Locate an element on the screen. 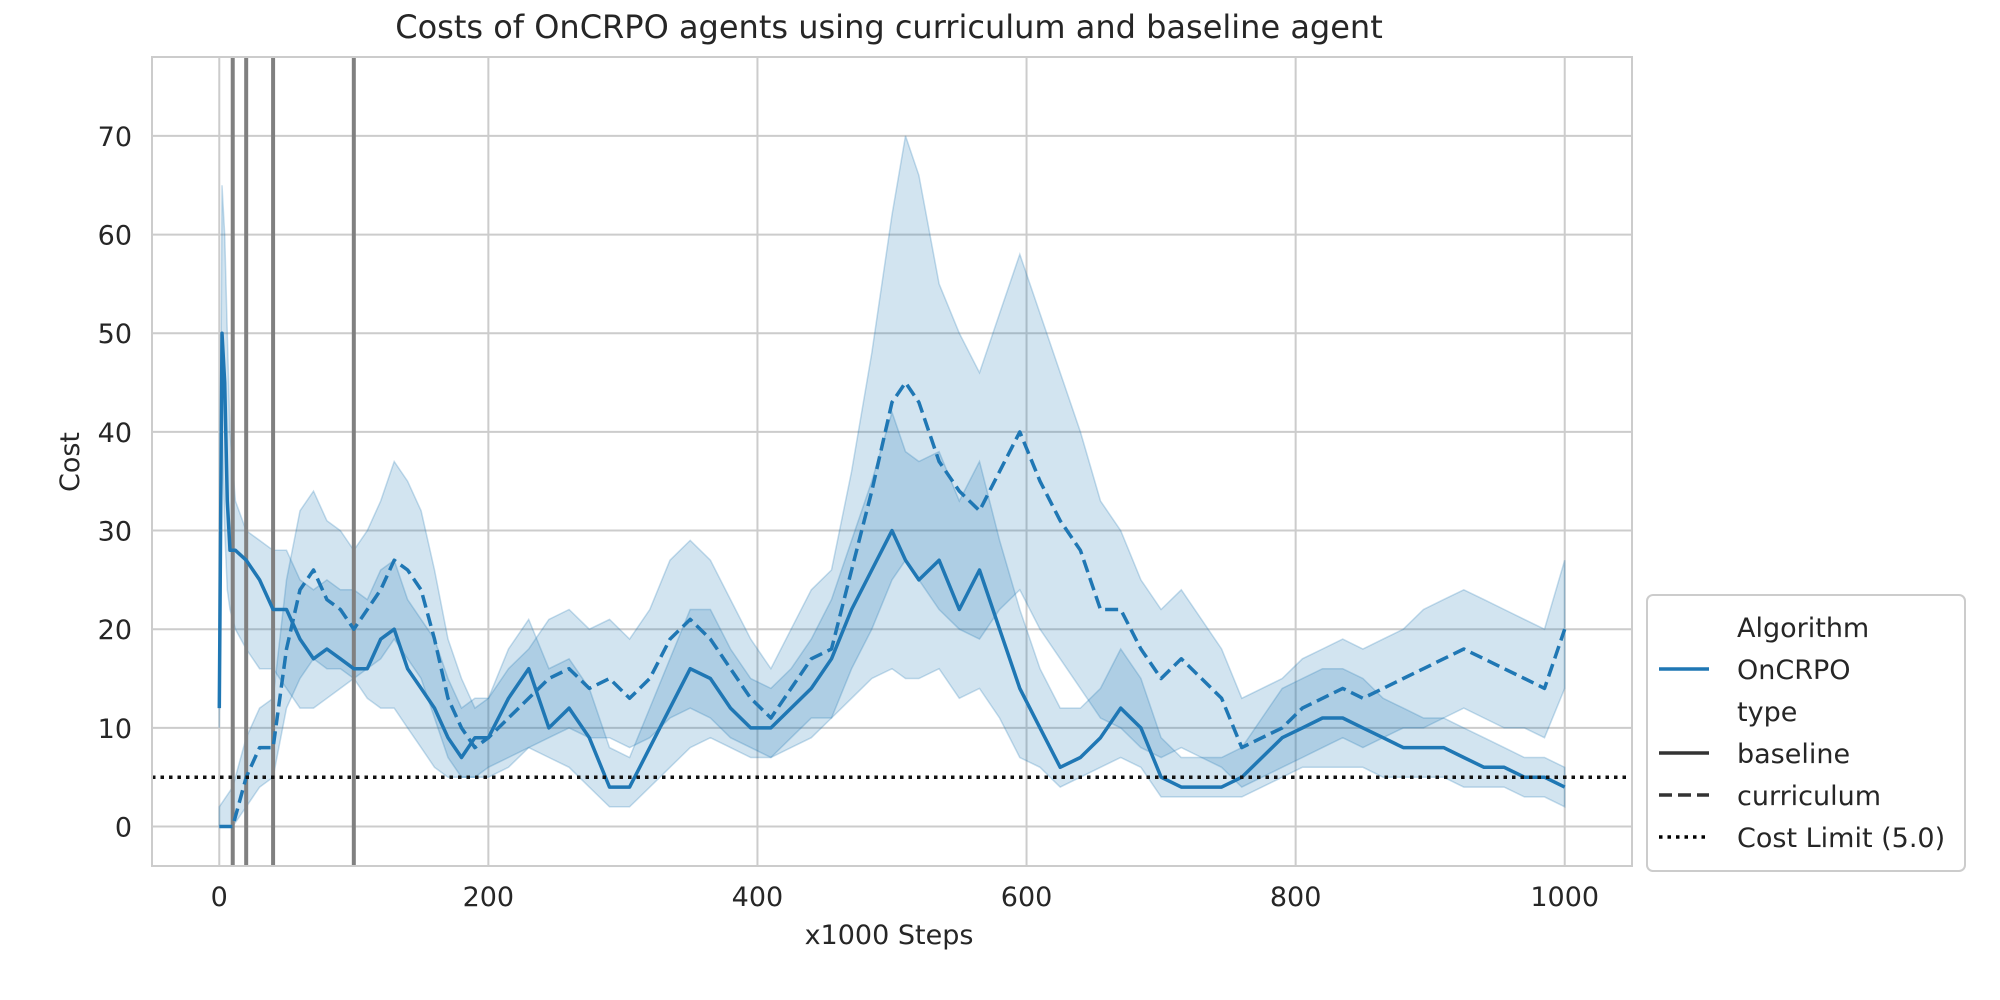 This screenshot has width=2000, height=1000. y-tick-label: 50 is located at coordinates (115, 334).